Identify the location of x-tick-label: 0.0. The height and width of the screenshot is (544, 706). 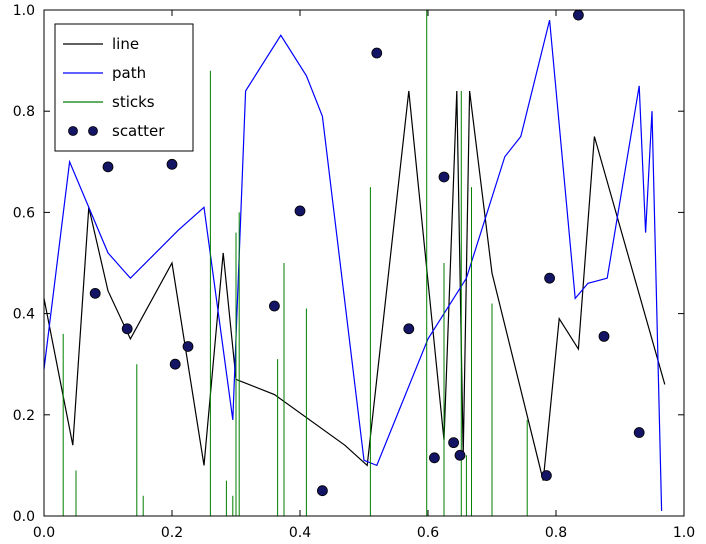
(44, 533).